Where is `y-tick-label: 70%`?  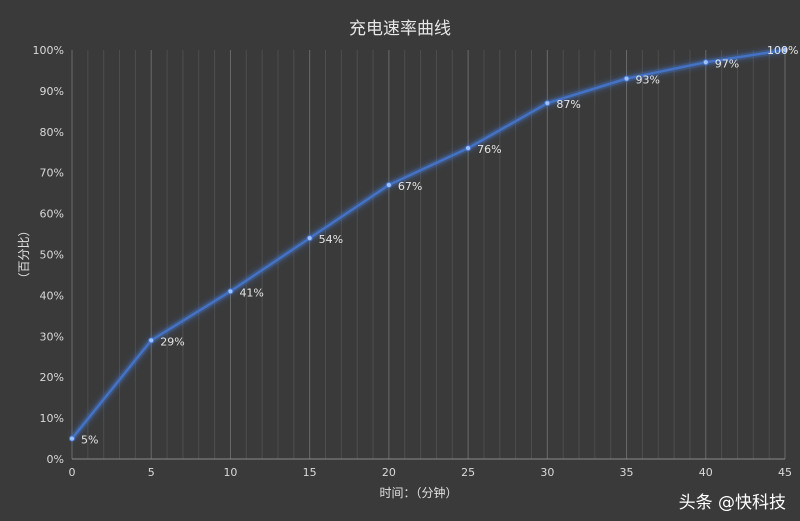
y-tick-label: 70% is located at coordinates (52, 173).